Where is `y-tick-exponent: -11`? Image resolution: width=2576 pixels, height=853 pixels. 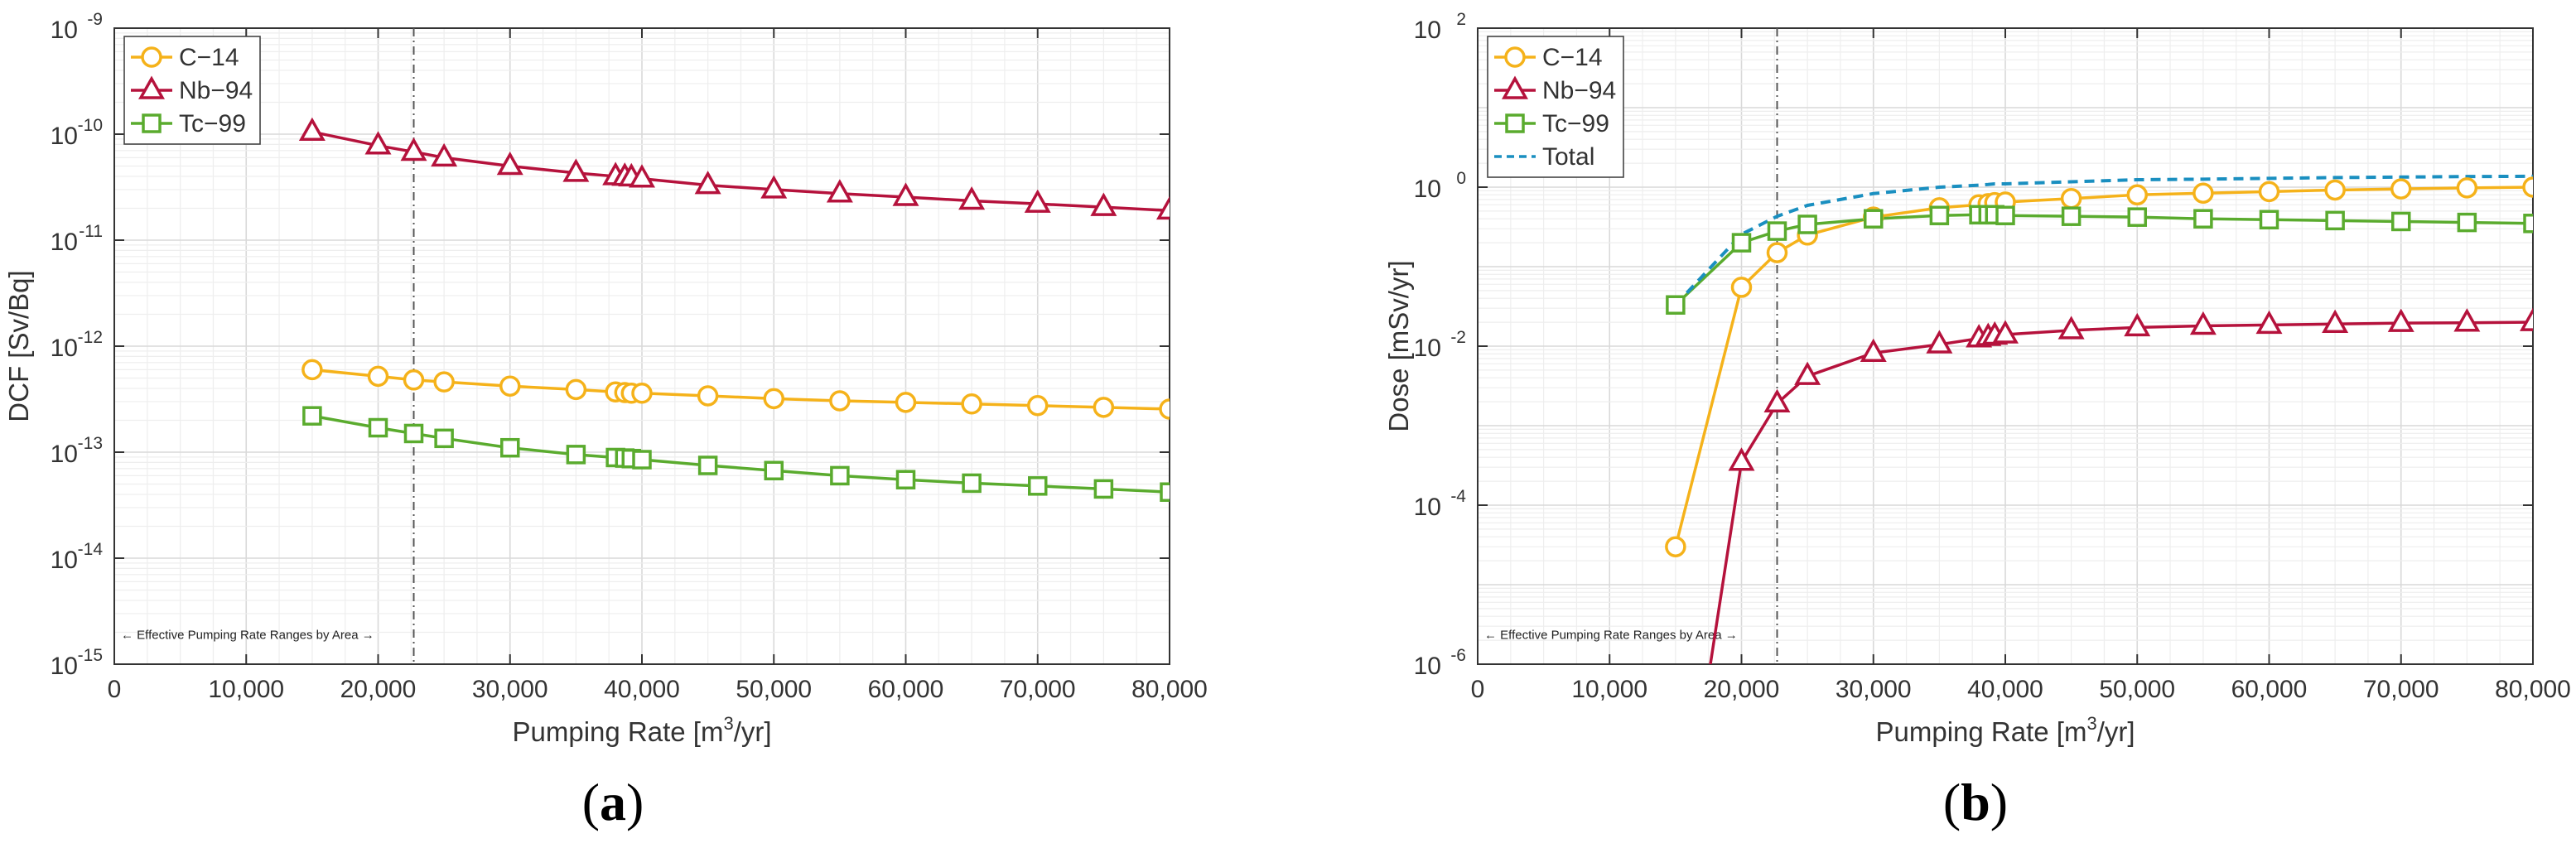 y-tick-exponent: -11 is located at coordinates (91, 231).